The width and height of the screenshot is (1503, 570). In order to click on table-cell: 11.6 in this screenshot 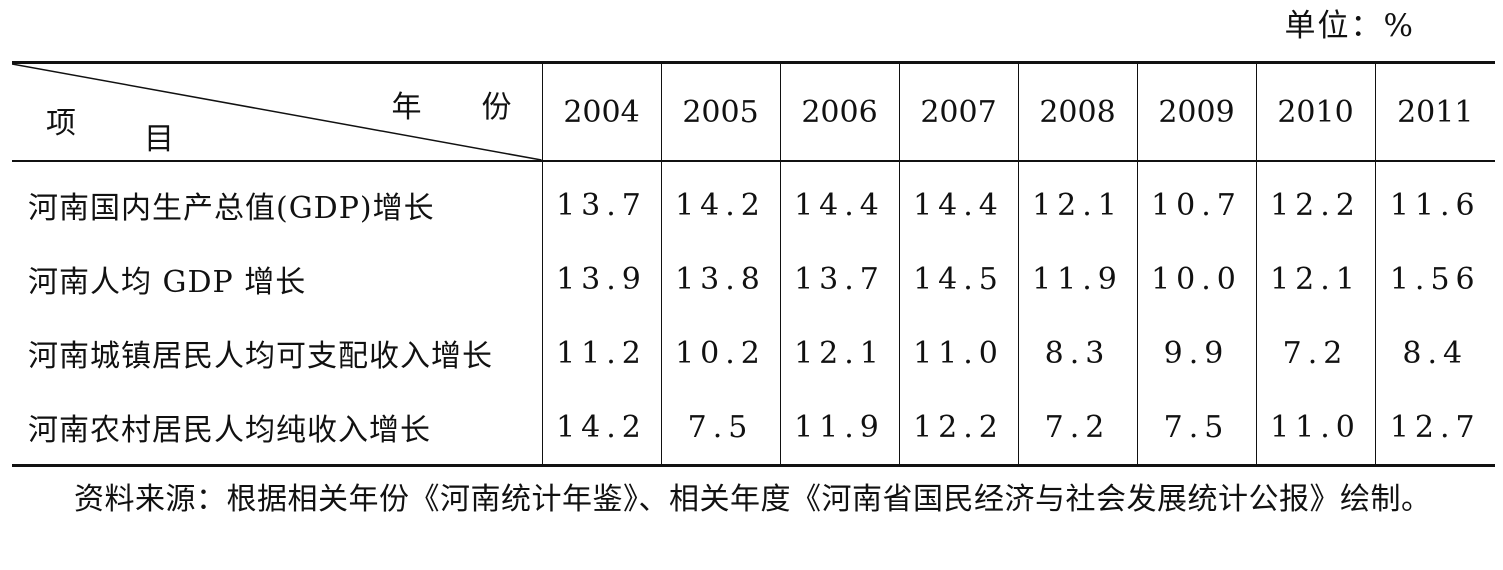, I will do `click(1434, 201)`.